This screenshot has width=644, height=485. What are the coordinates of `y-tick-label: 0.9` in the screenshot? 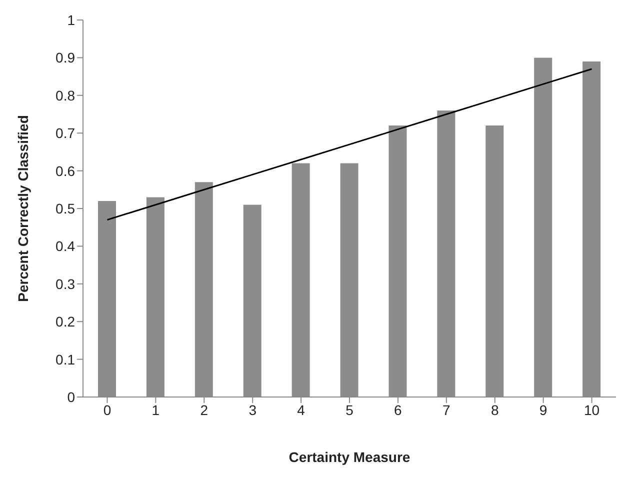 It's located at (66, 58).